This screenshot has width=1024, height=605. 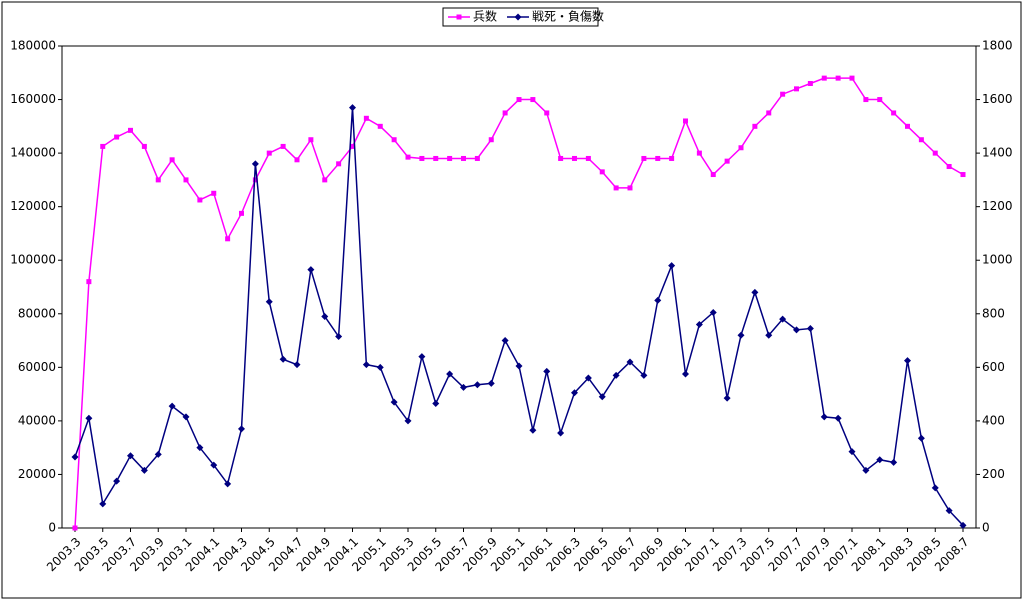 I want to click on y2-tick-label: 200, so click(x=993, y=474).